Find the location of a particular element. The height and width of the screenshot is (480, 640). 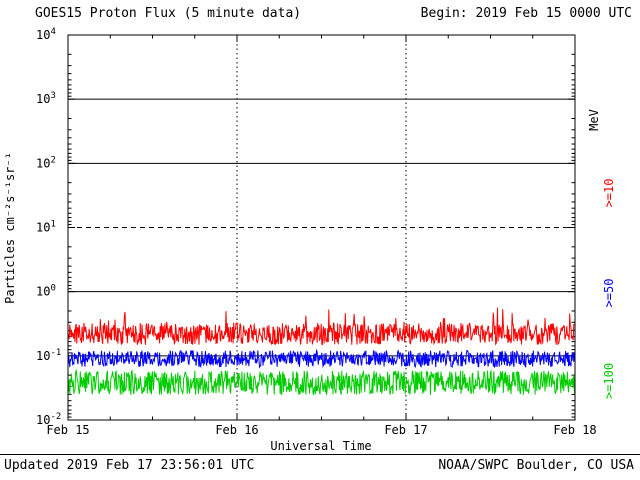

svg-text: 10² is located at coordinates (46, 162).